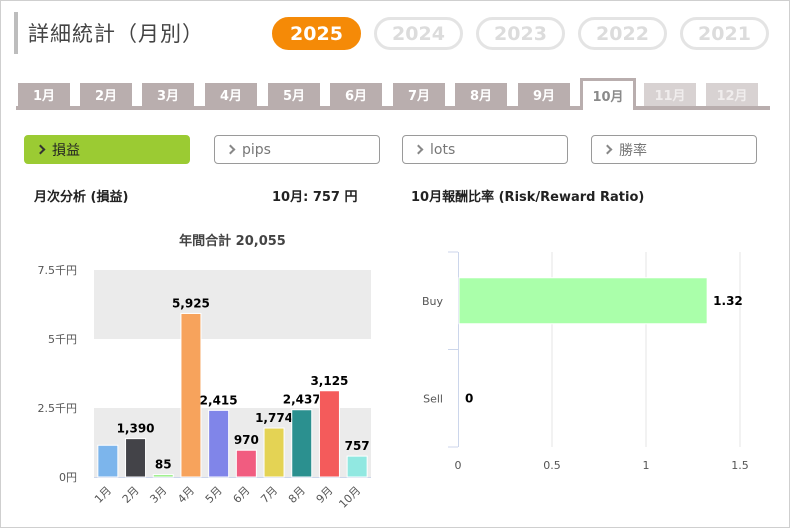 The width and height of the screenshot is (790, 528). What do you see at coordinates (356, 93) in the screenshot?
I see `tab-month-6: 6月` at bounding box center [356, 93].